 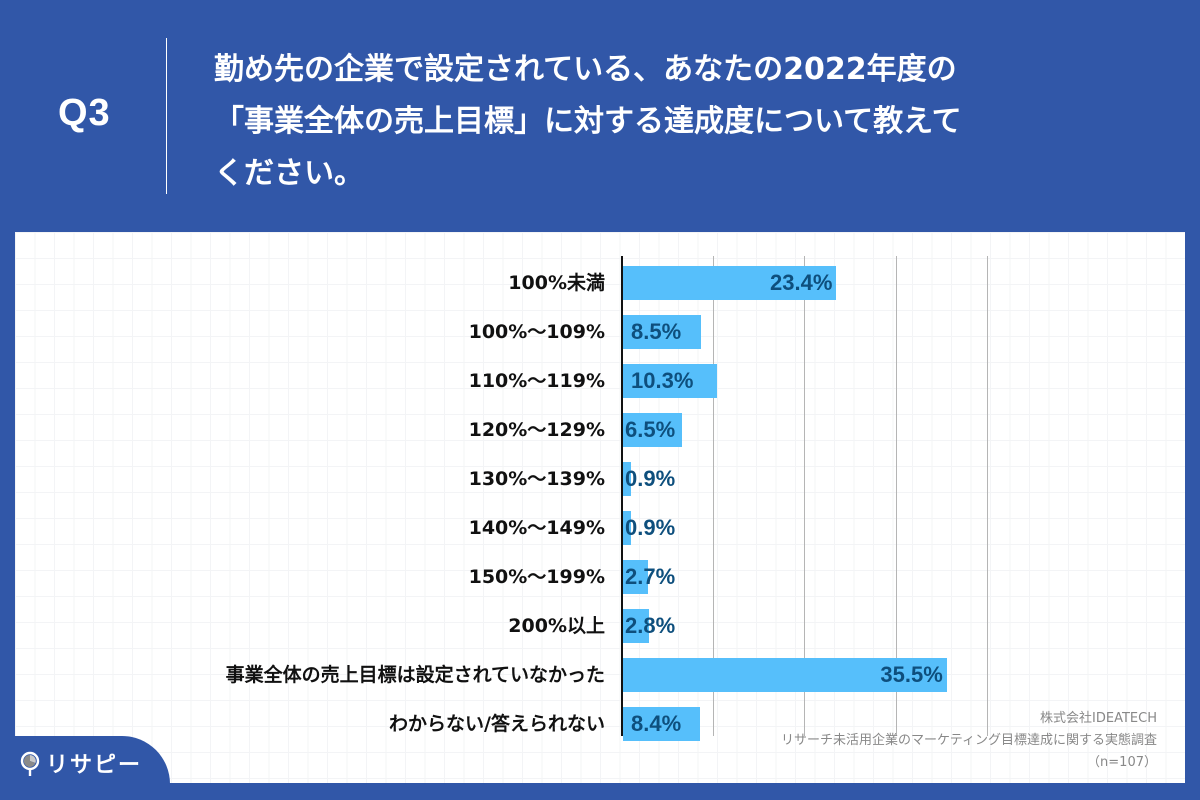 What do you see at coordinates (497, 724) in the screenshot?
I see `category-label: わからない/答えられない` at bounding box center [497, 724].